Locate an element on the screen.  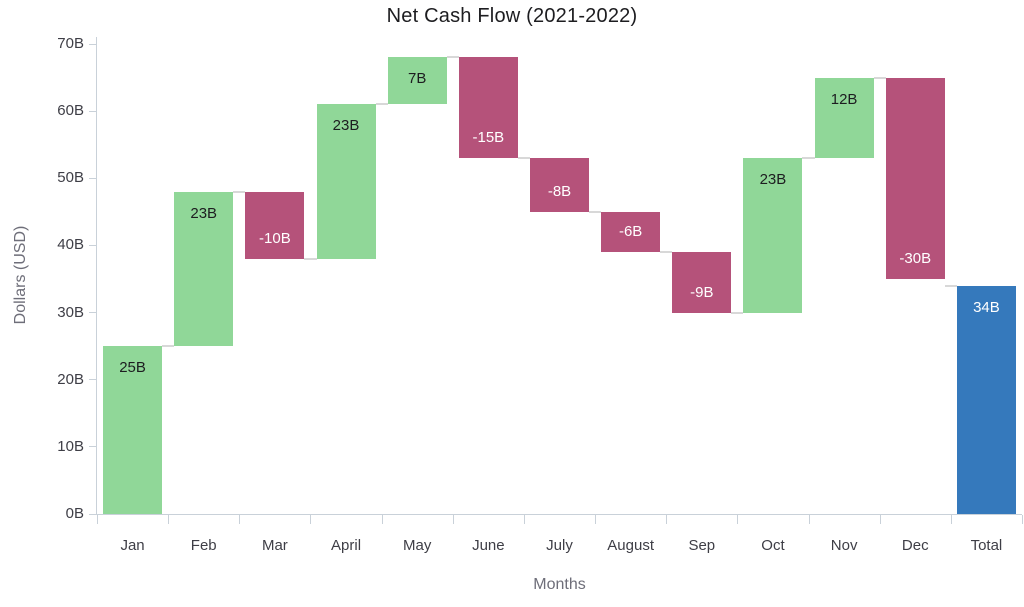
waterfall-bar-may is located at coordinates (417, 81).